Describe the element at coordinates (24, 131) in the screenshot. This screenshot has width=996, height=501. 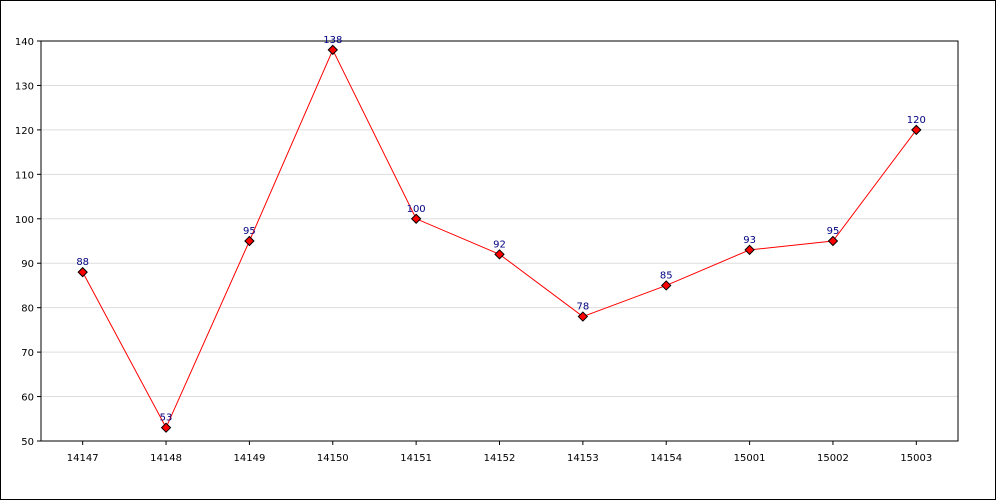
I see `y-tick-label: 120` at that location.